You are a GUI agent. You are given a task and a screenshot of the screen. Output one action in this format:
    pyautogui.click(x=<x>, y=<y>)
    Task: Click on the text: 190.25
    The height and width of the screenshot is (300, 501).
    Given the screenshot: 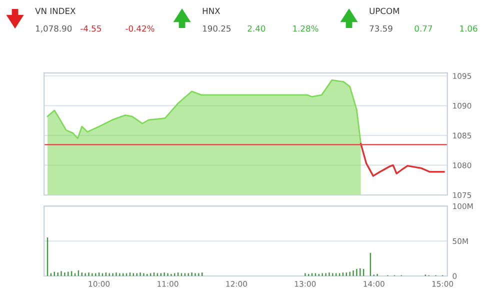 What is the action you would take?
    pyautogui.click(x=216, y=28)
    